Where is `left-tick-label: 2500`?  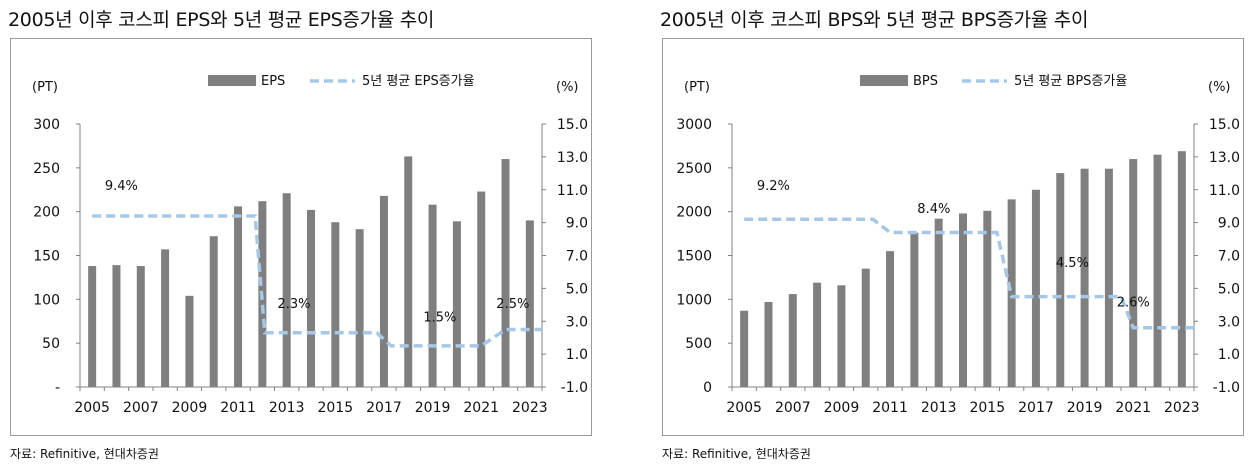
left-tick-label: 2500 is located at coordinates (694, 169).